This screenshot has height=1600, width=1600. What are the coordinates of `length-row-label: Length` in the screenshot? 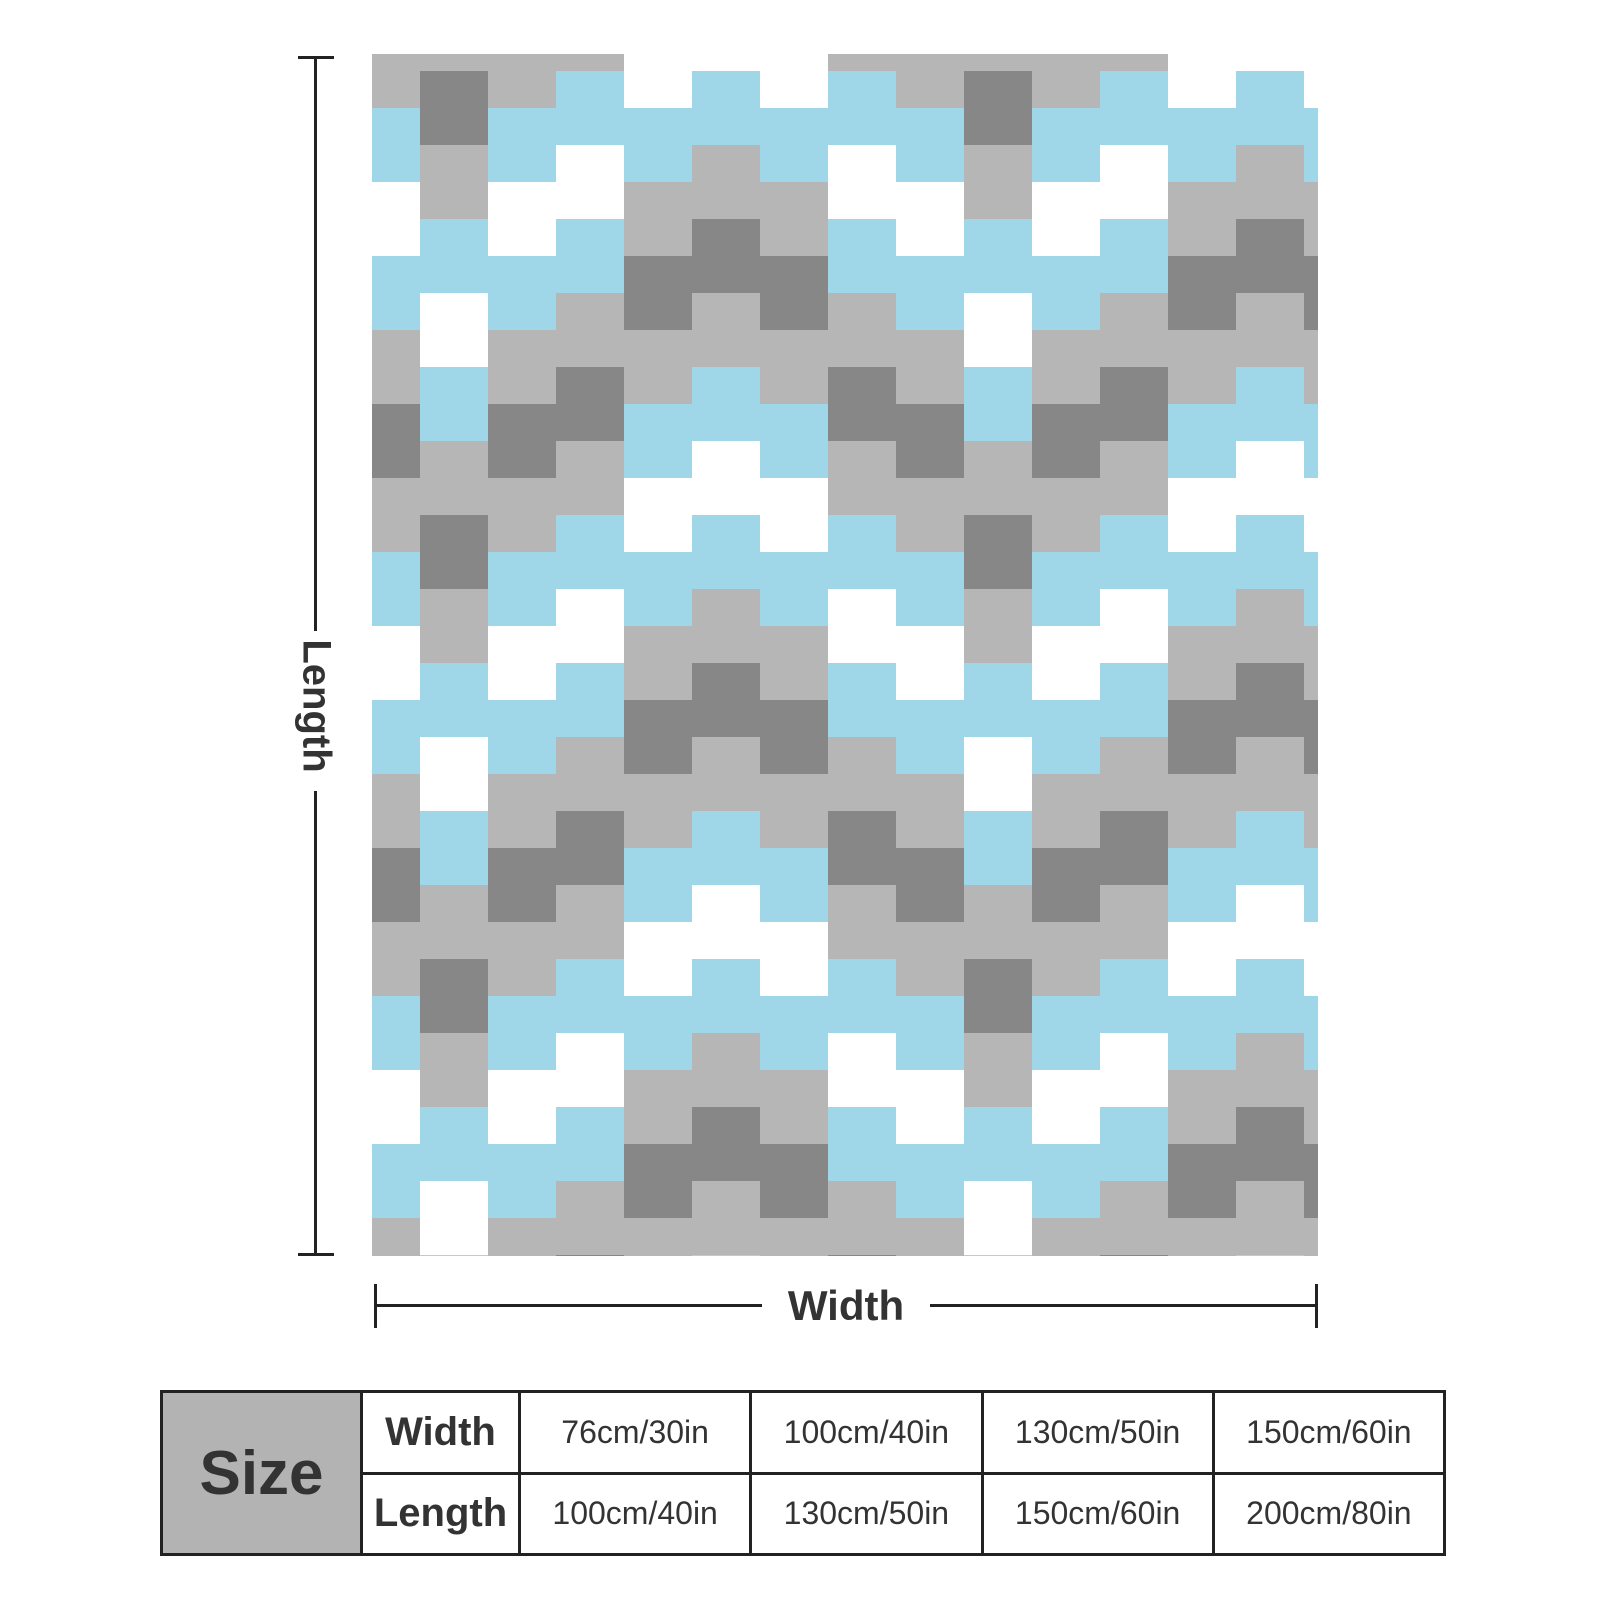 It's located at (442, 1513).